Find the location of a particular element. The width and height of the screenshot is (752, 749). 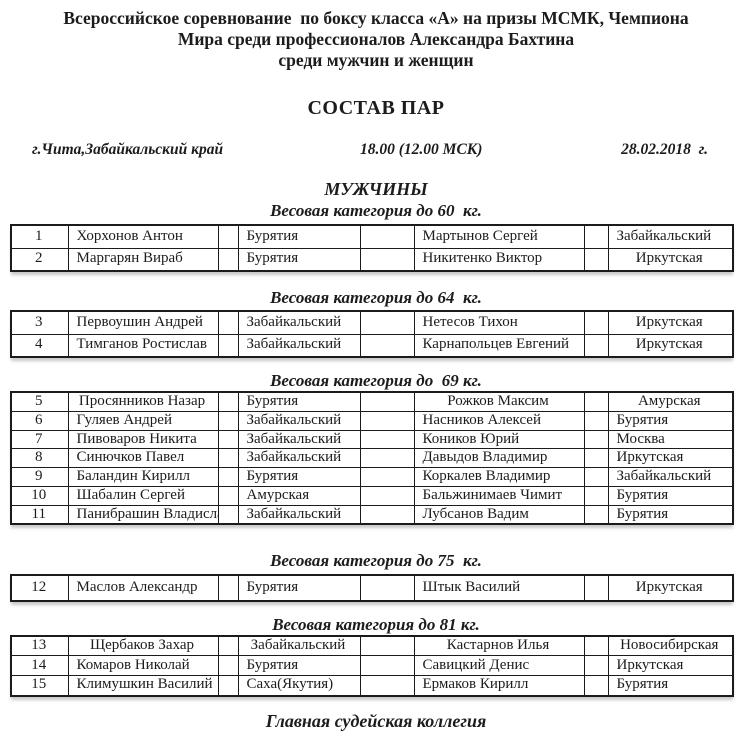

boxer2-name-cell: Штык Василий is located at coordinates (499, 588).